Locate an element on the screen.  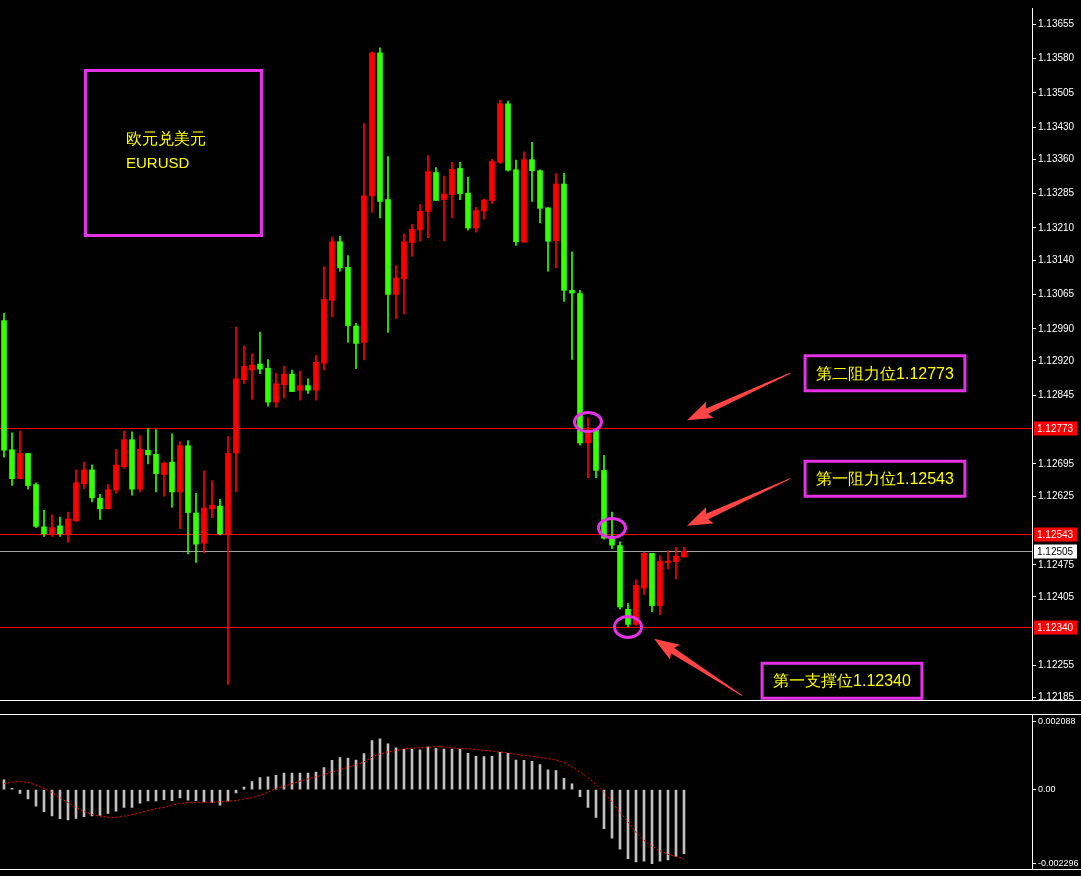
ref-line-label: 1.12543 is located at coordinates (1055, 534).